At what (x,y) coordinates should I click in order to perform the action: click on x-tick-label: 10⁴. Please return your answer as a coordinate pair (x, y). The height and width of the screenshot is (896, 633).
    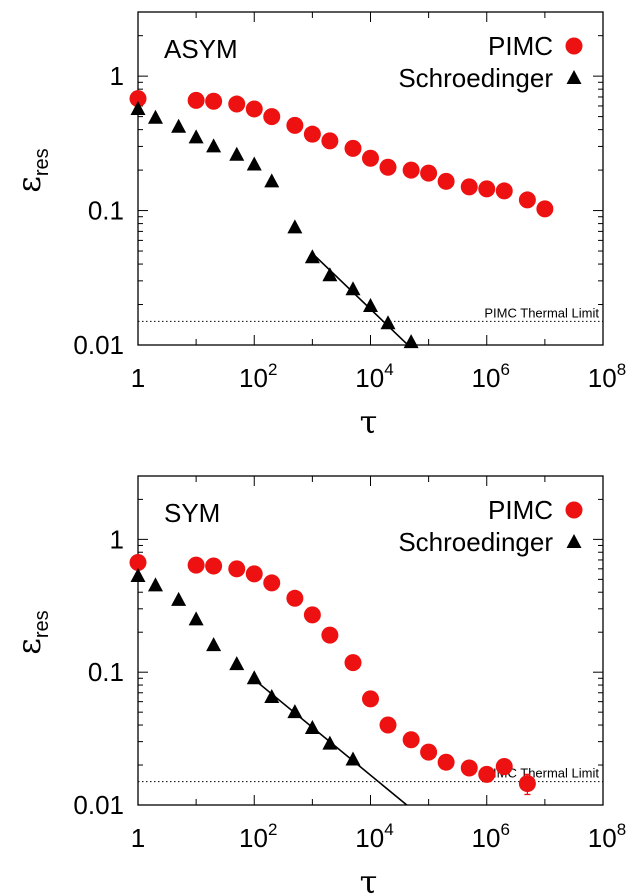
    Looking at the image, I should click on (374, 376).